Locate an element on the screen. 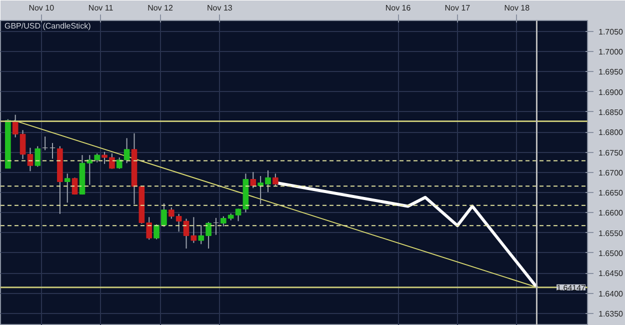 This screenshot has height=325, width=625. x-tick-label: Nov 10 is located at coordinates (41, 8).